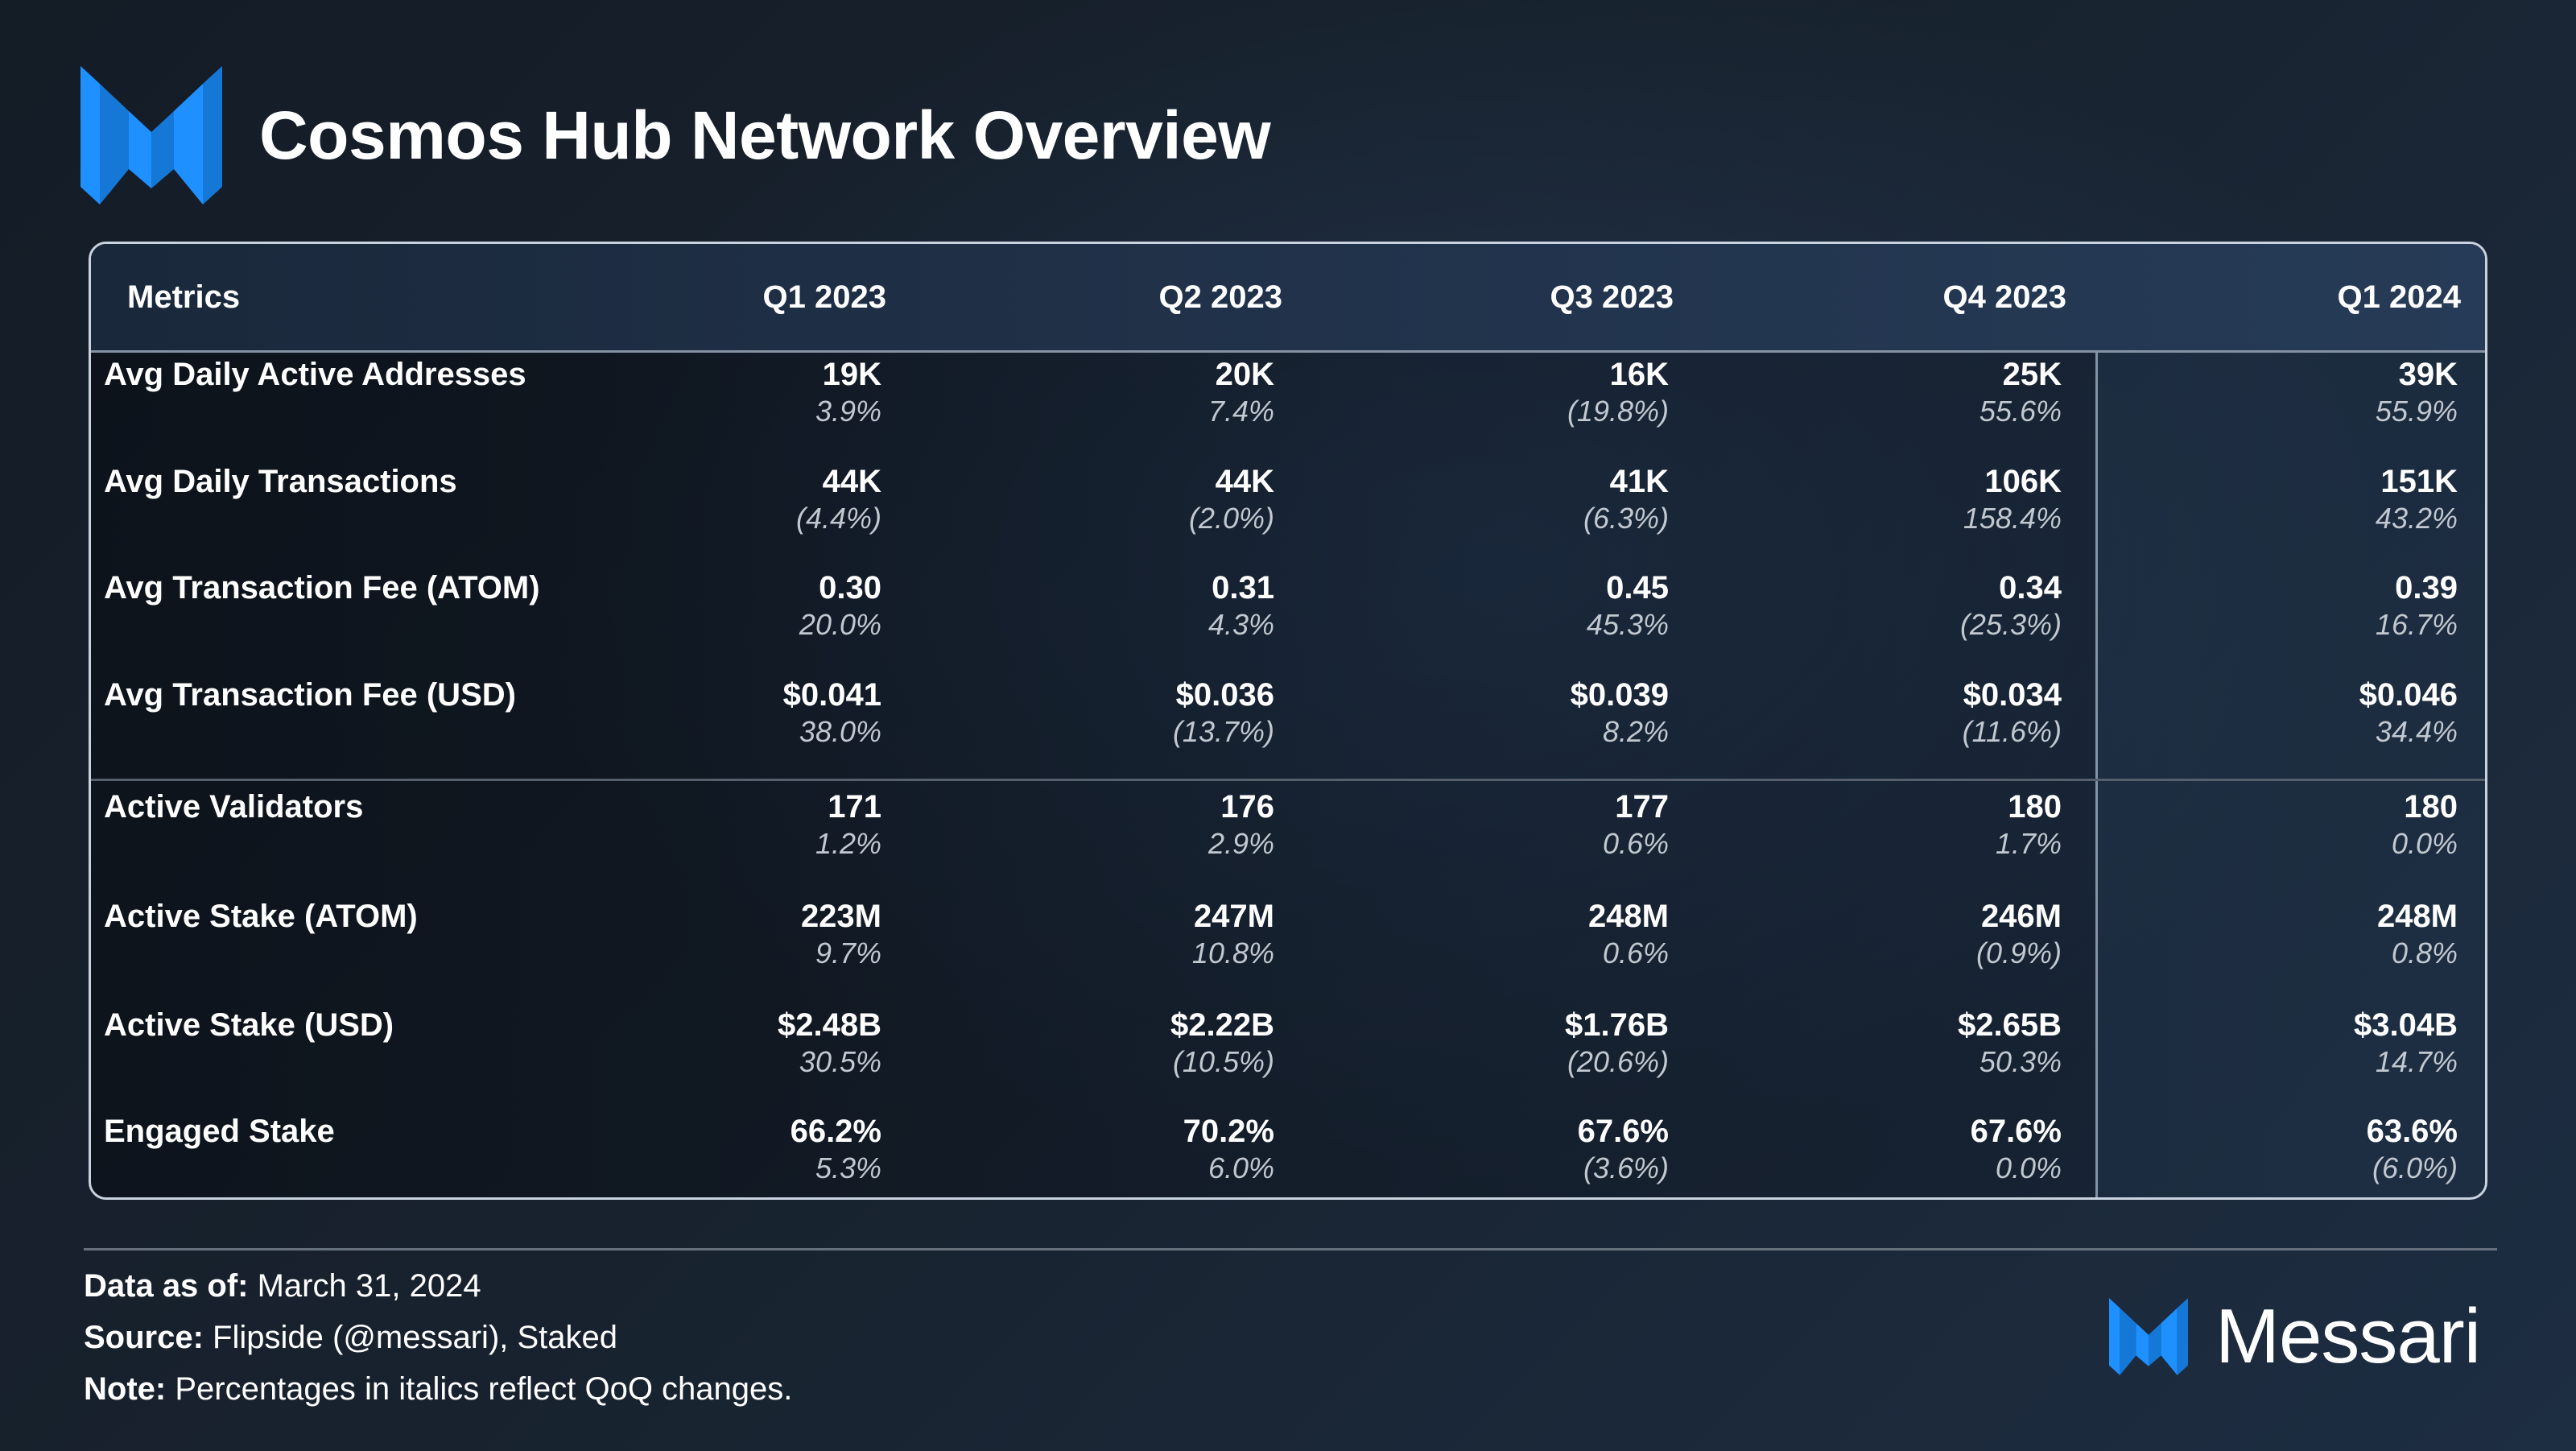 The image size is (2576, 1451). What do you see at coordinates (1247, 807) in the screenshot?
I see `cell-value: 176` at bounding box center [1247, 807].